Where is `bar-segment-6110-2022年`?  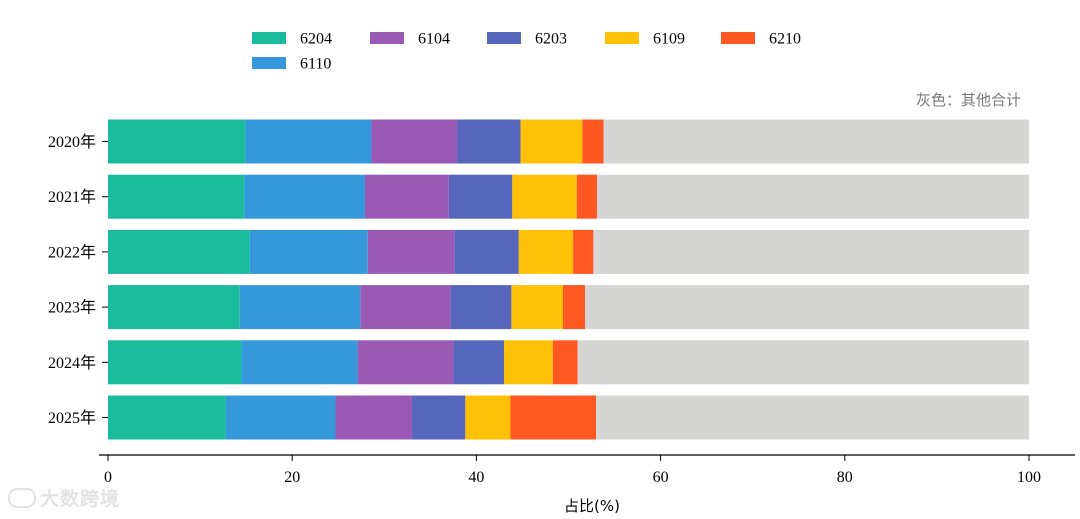 bar-segment-6110-2022年 is located at coordinates (308, 251).